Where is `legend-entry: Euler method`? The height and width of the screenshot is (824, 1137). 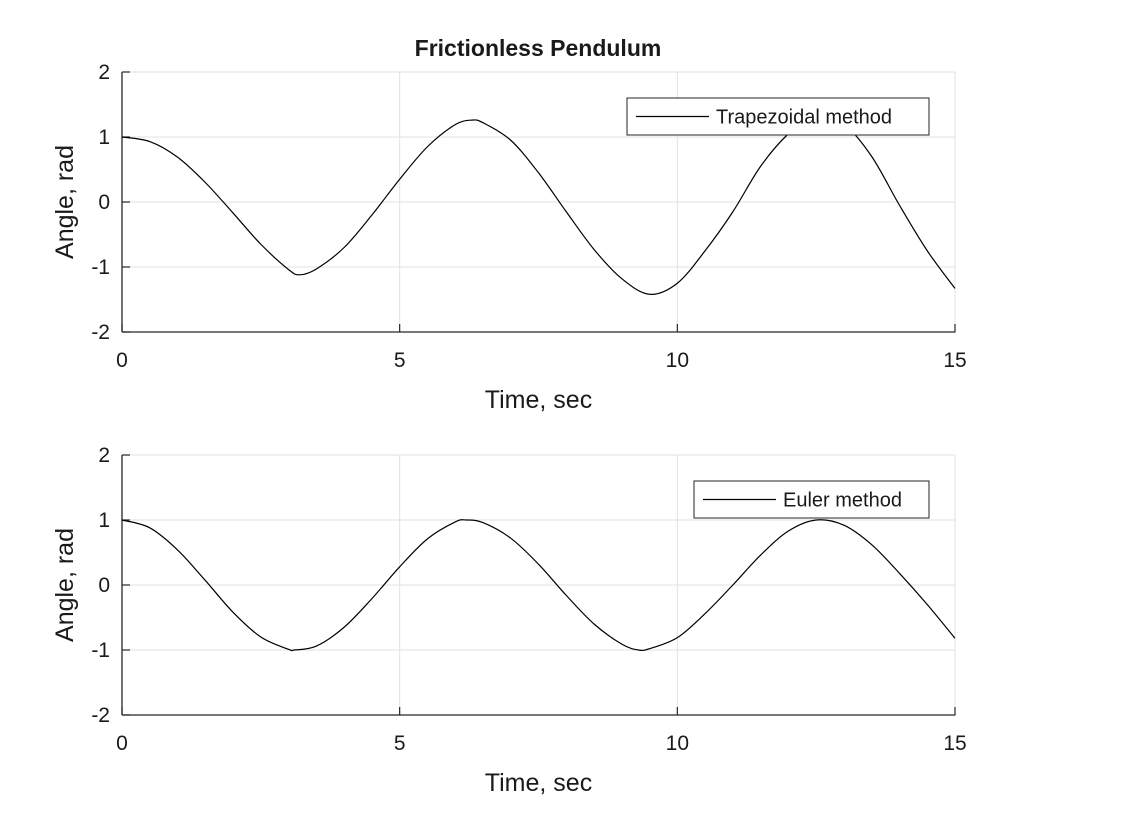 legend-entry: Euler method is located at coordinates (842, 501).